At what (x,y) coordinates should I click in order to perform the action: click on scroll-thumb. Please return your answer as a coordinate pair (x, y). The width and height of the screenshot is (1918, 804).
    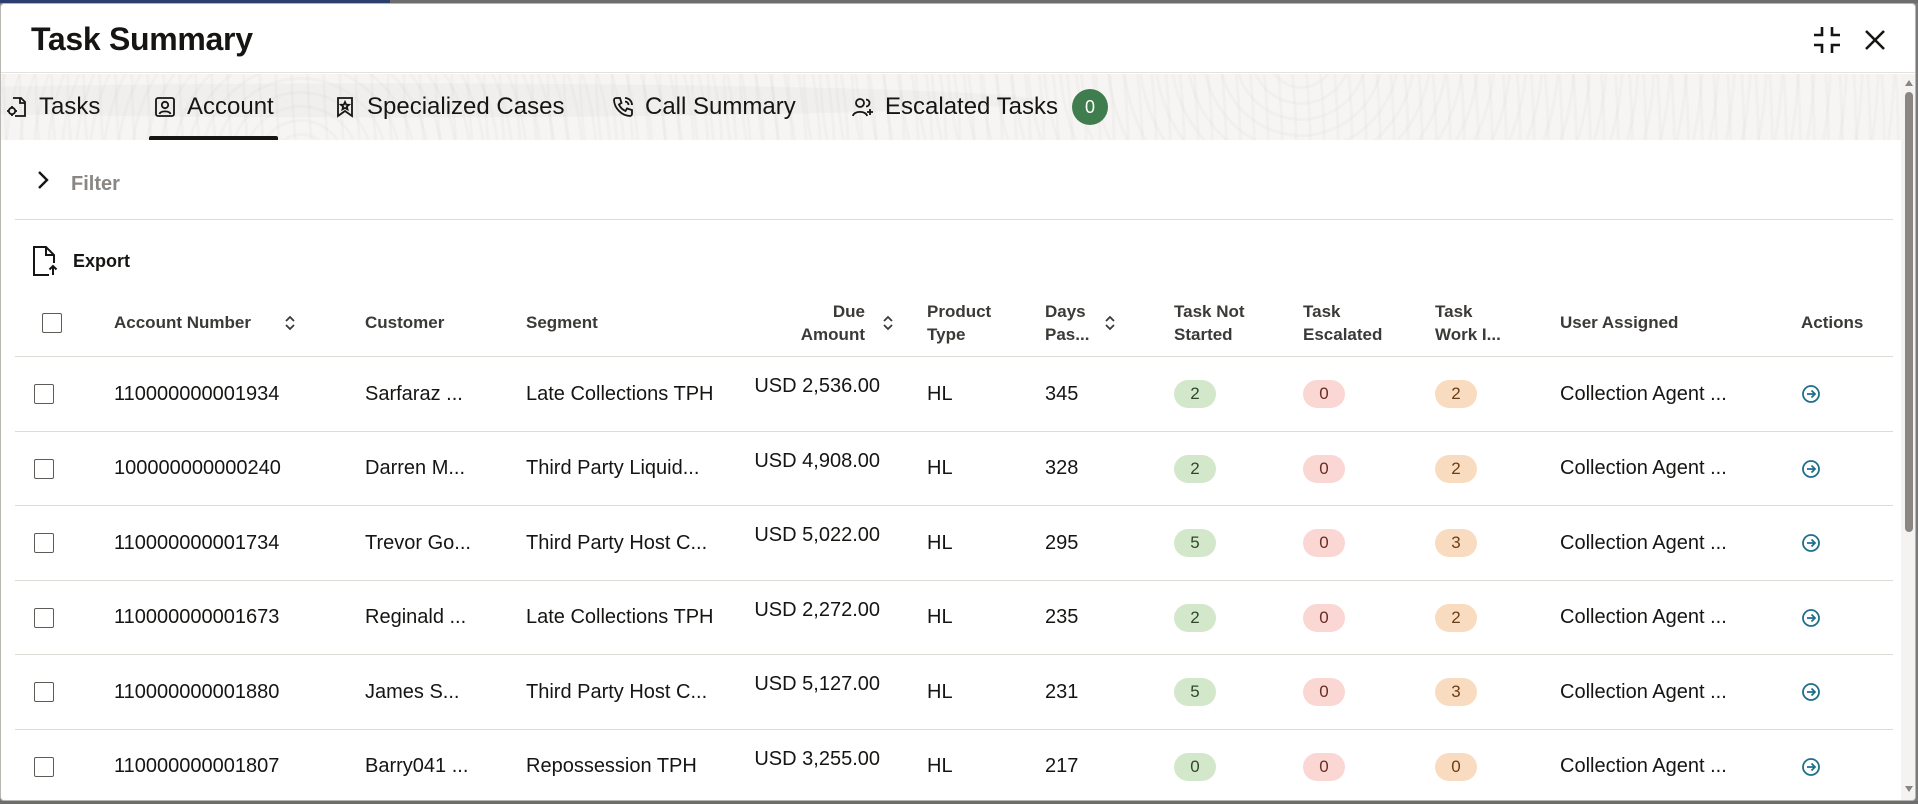
    Looking at the image, I should click on (1909, 312).